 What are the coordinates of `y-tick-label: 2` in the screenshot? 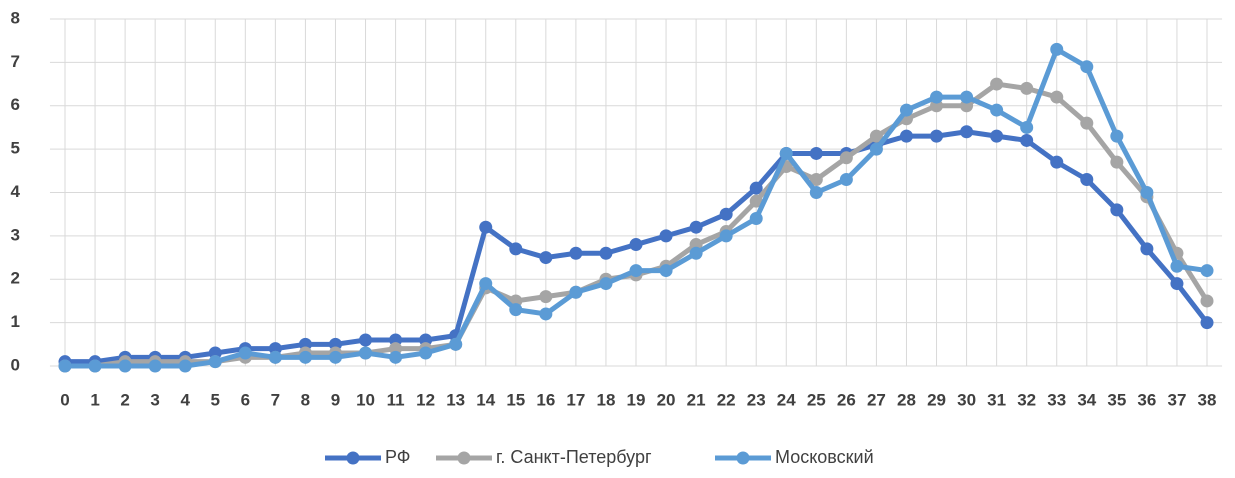 It's located at (15, 278).